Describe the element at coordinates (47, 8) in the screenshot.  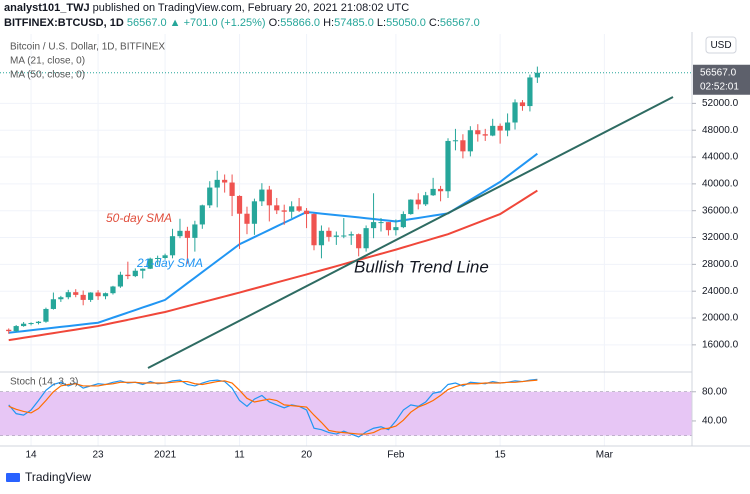
I see `author: analyst101_TWJ` at that location.